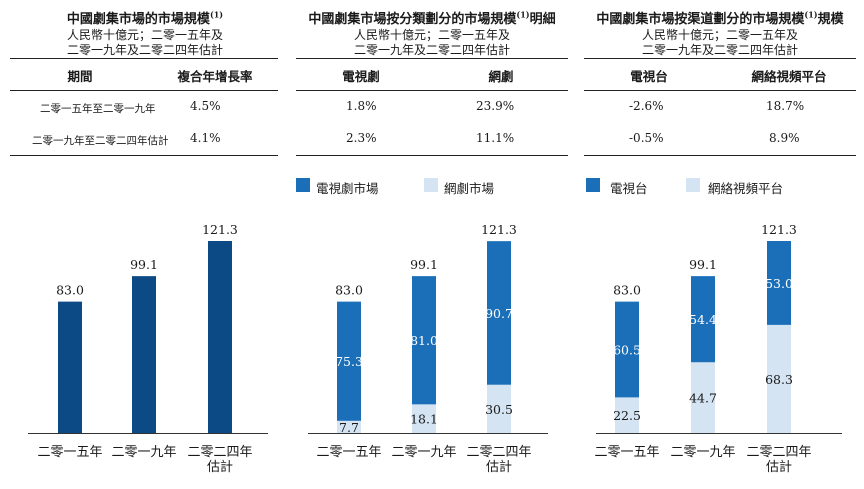 The width and height of the screenshot is (864, 489). I want to click on panel3-subtitle-2: 二零一九年及二零二四年估計, so click(719, 50).